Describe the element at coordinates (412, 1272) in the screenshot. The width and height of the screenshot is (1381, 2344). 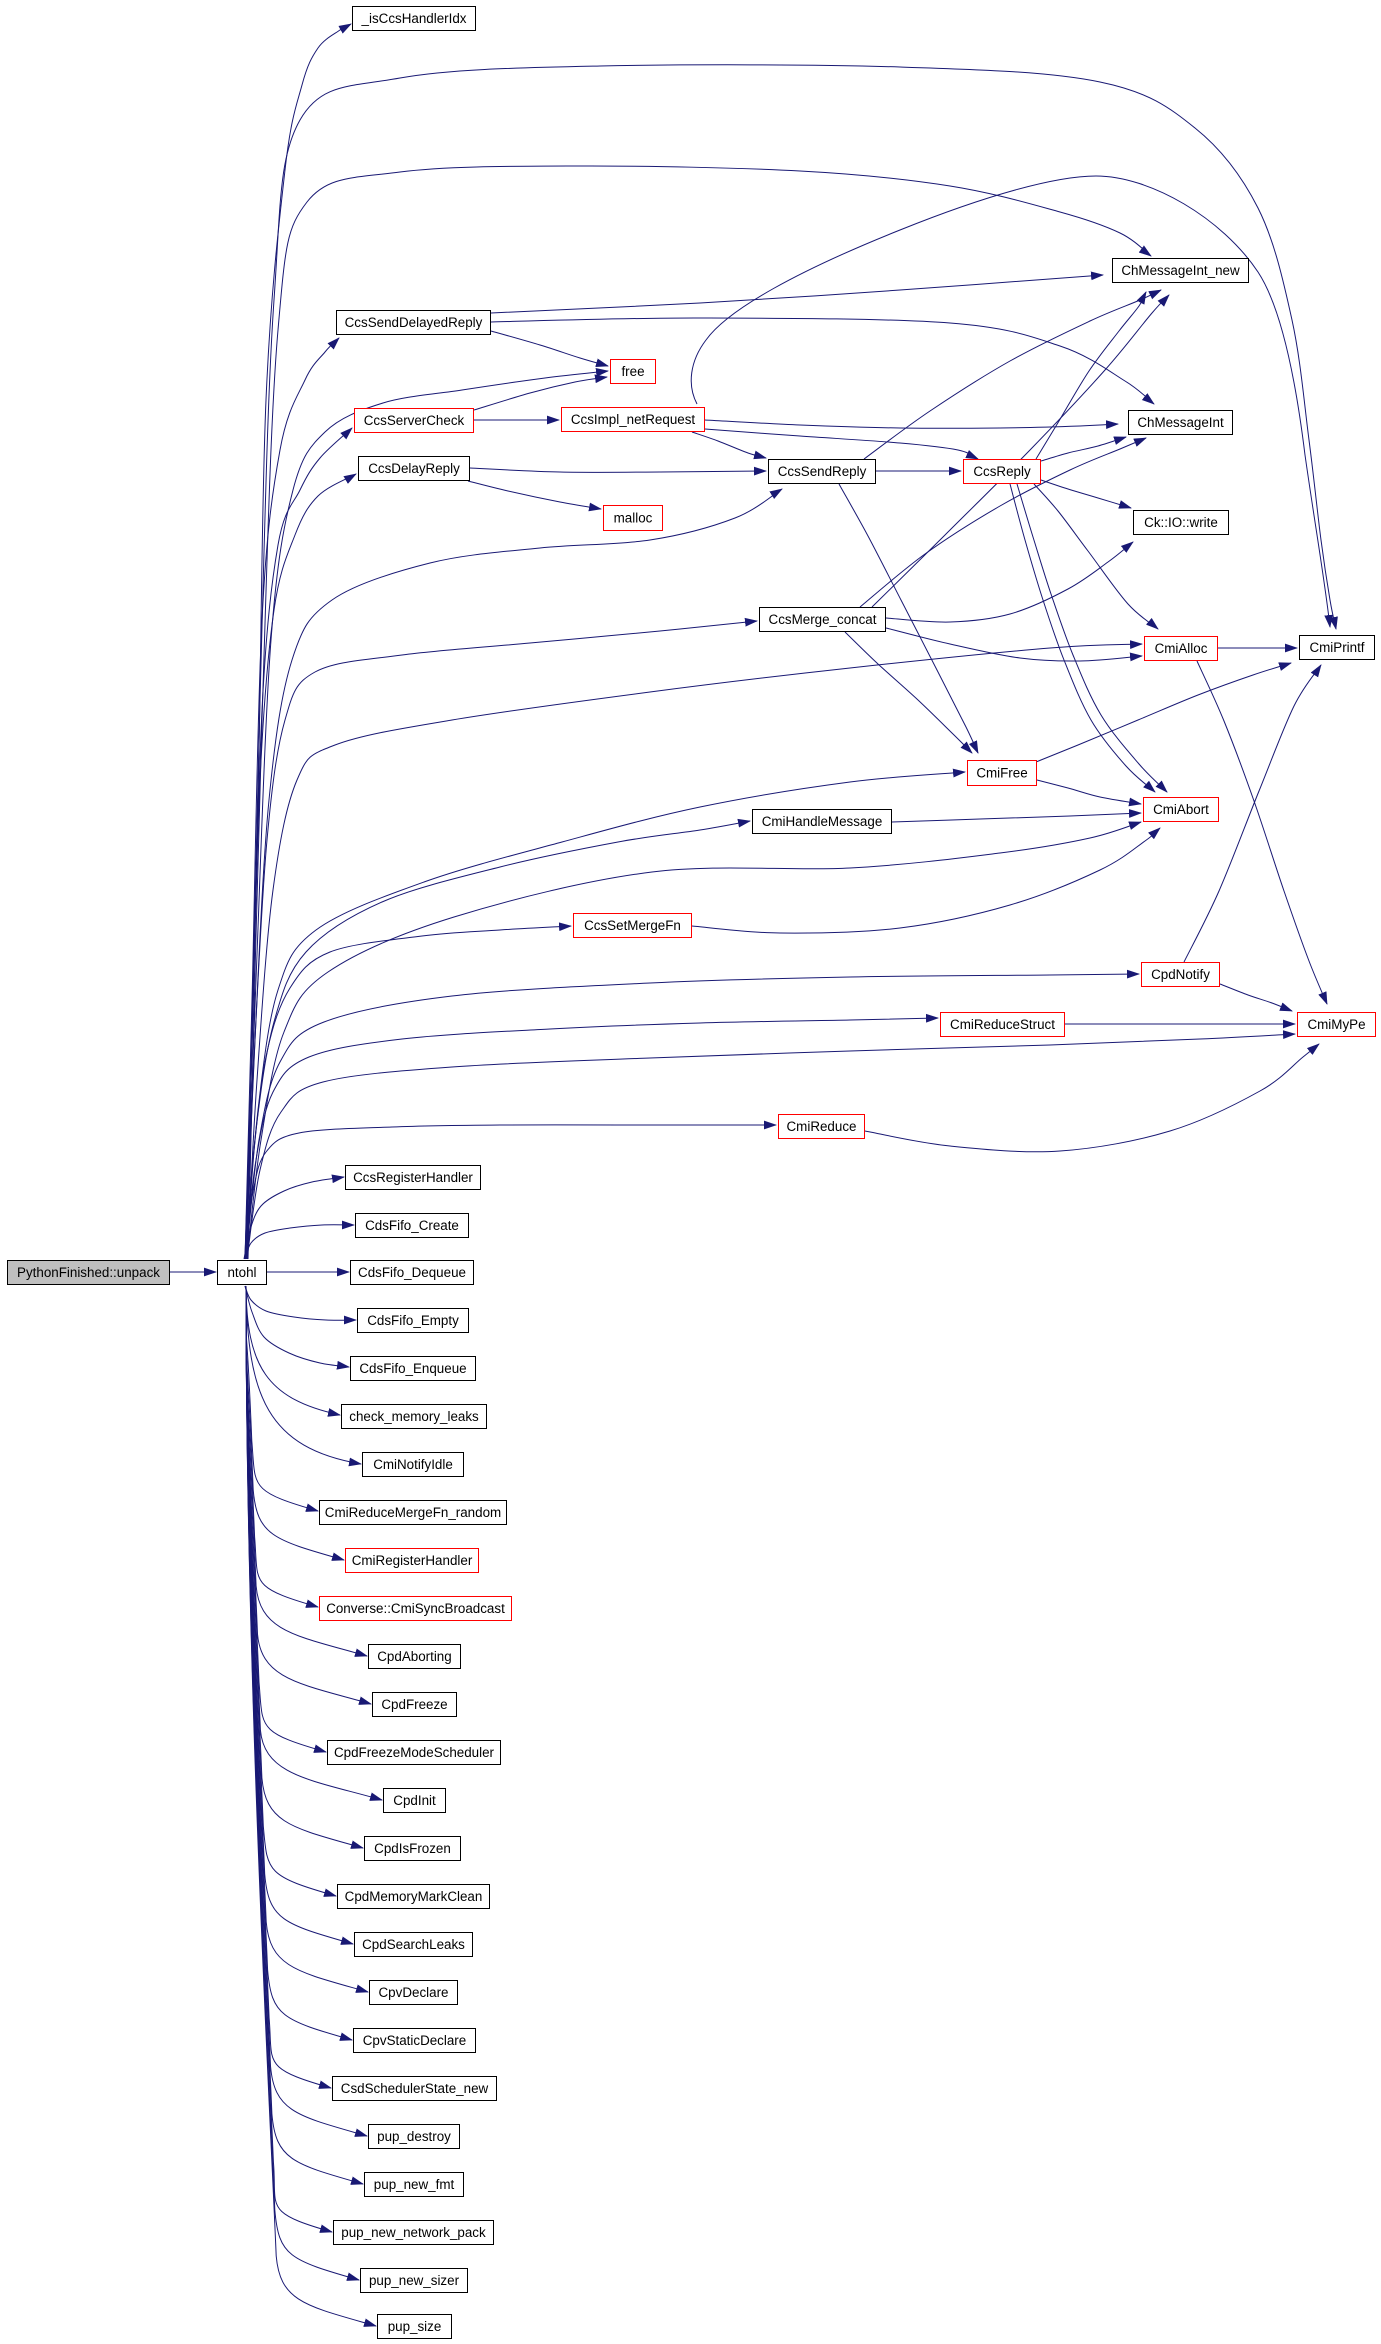
I see `svg-text: CdsFifo_Dequeue` at that location.